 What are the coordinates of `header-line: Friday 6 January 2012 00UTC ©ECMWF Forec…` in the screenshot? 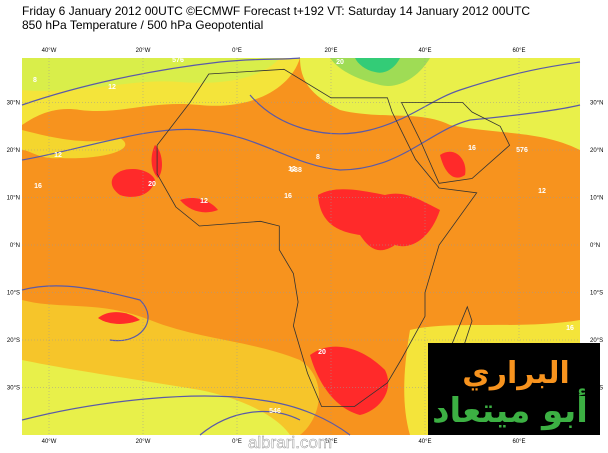 It's located at (276, 11).